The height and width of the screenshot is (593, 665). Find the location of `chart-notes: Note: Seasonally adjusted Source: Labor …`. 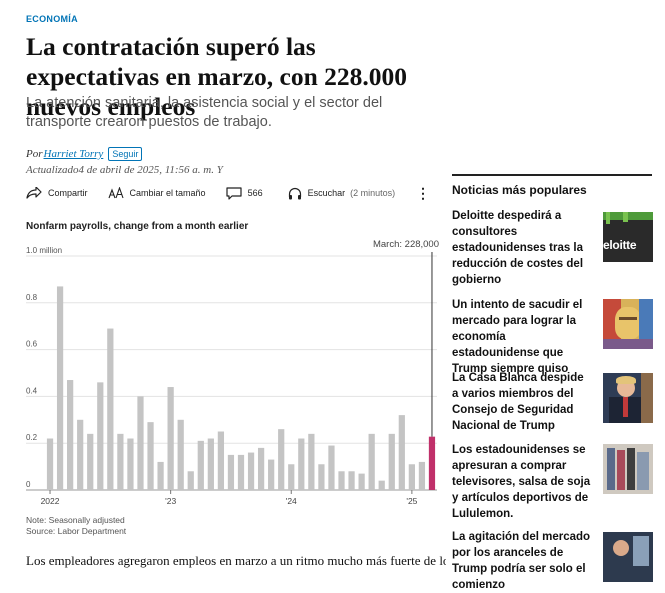

chart-notes: Note: Seasonally adjusted Source: Labor … is located at coordinates (76, 526).